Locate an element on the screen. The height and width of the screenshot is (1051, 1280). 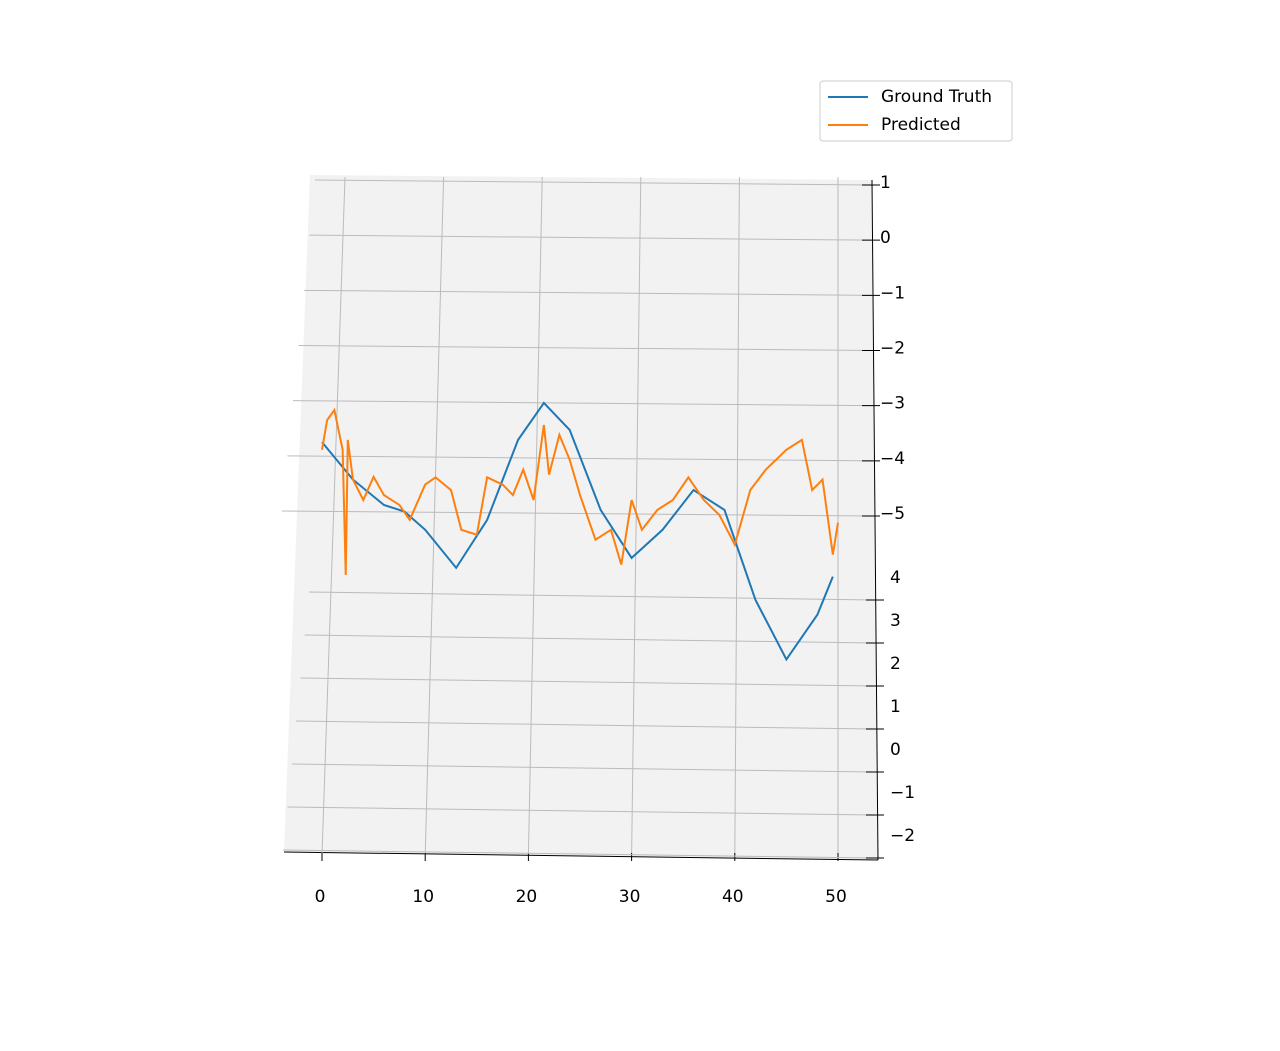
legend-label: Ground Truth is located at coordinates (936, 97).